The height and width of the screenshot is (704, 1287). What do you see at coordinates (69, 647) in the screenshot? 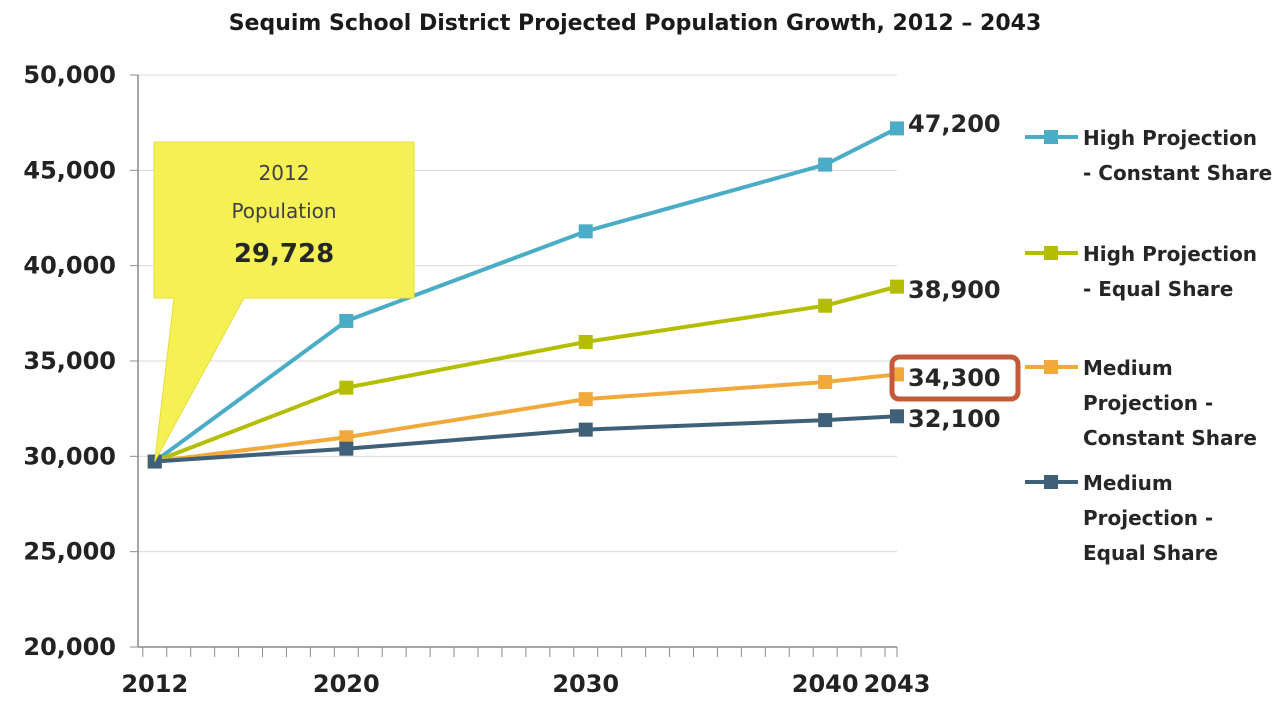
I see `y-tick-label: 20,000` at bounding box center [69, 647].